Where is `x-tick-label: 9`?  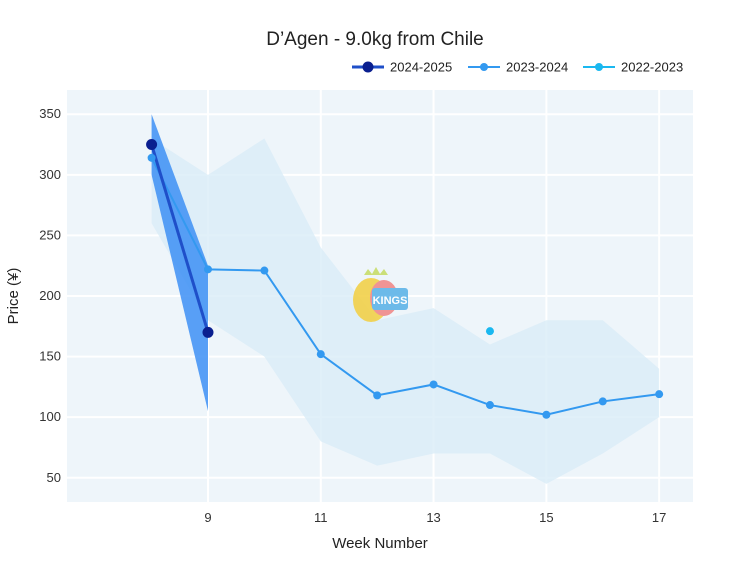 x-tick-label: 9 is located at coordinates (207, 517).